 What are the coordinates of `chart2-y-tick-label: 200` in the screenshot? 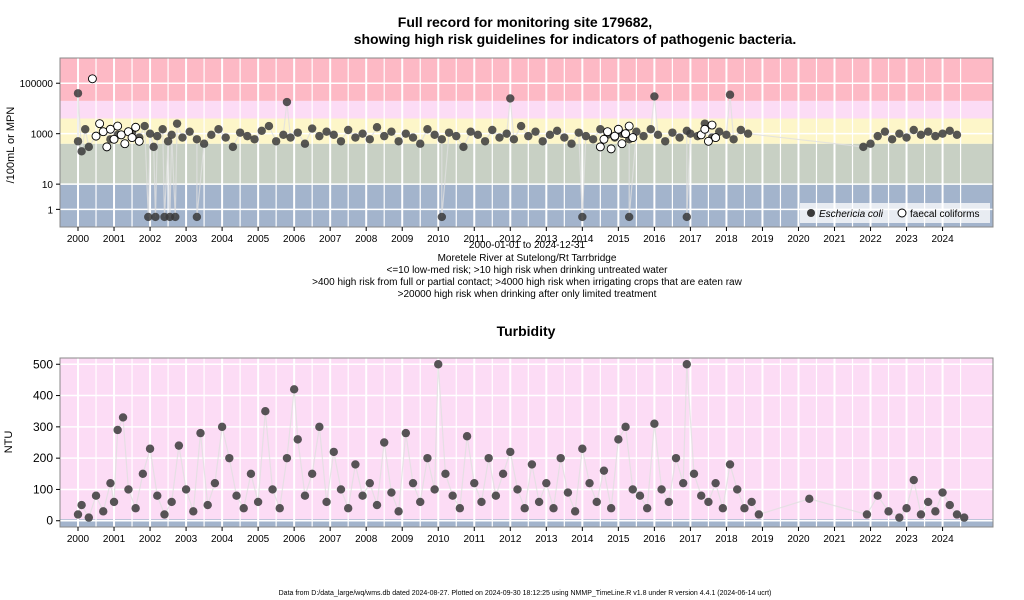 It's located at (43, 458).